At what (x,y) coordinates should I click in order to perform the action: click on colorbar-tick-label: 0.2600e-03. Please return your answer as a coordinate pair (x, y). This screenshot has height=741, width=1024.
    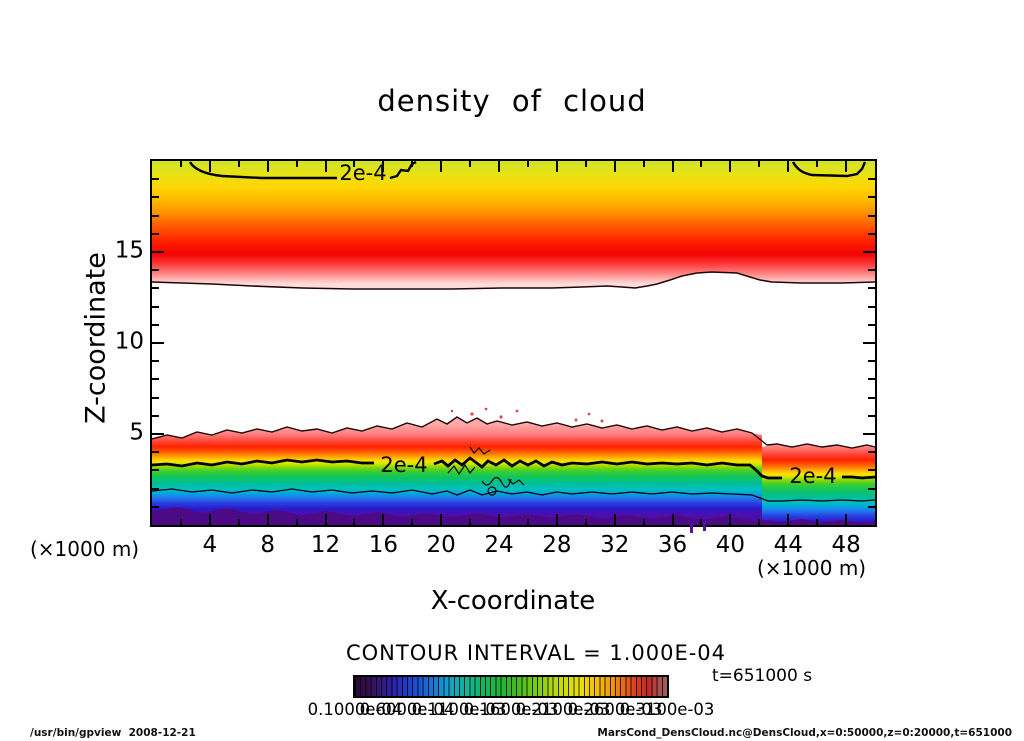
    Looking at the image, I should click on (615, 709).